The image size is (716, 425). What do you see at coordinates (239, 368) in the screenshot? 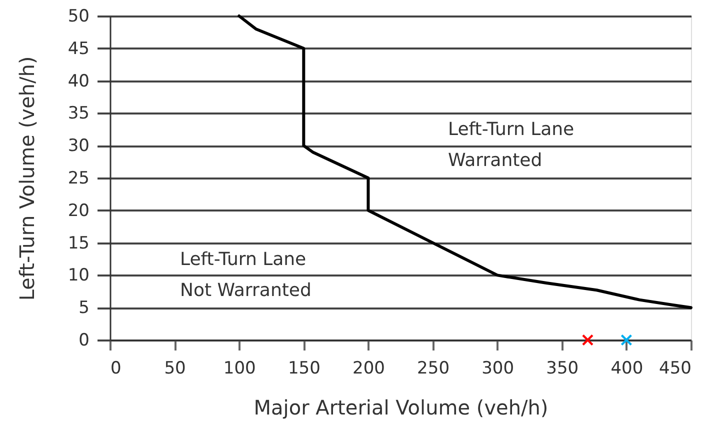
I see `x-tick-label: 100` at bounding box center [239, 368].